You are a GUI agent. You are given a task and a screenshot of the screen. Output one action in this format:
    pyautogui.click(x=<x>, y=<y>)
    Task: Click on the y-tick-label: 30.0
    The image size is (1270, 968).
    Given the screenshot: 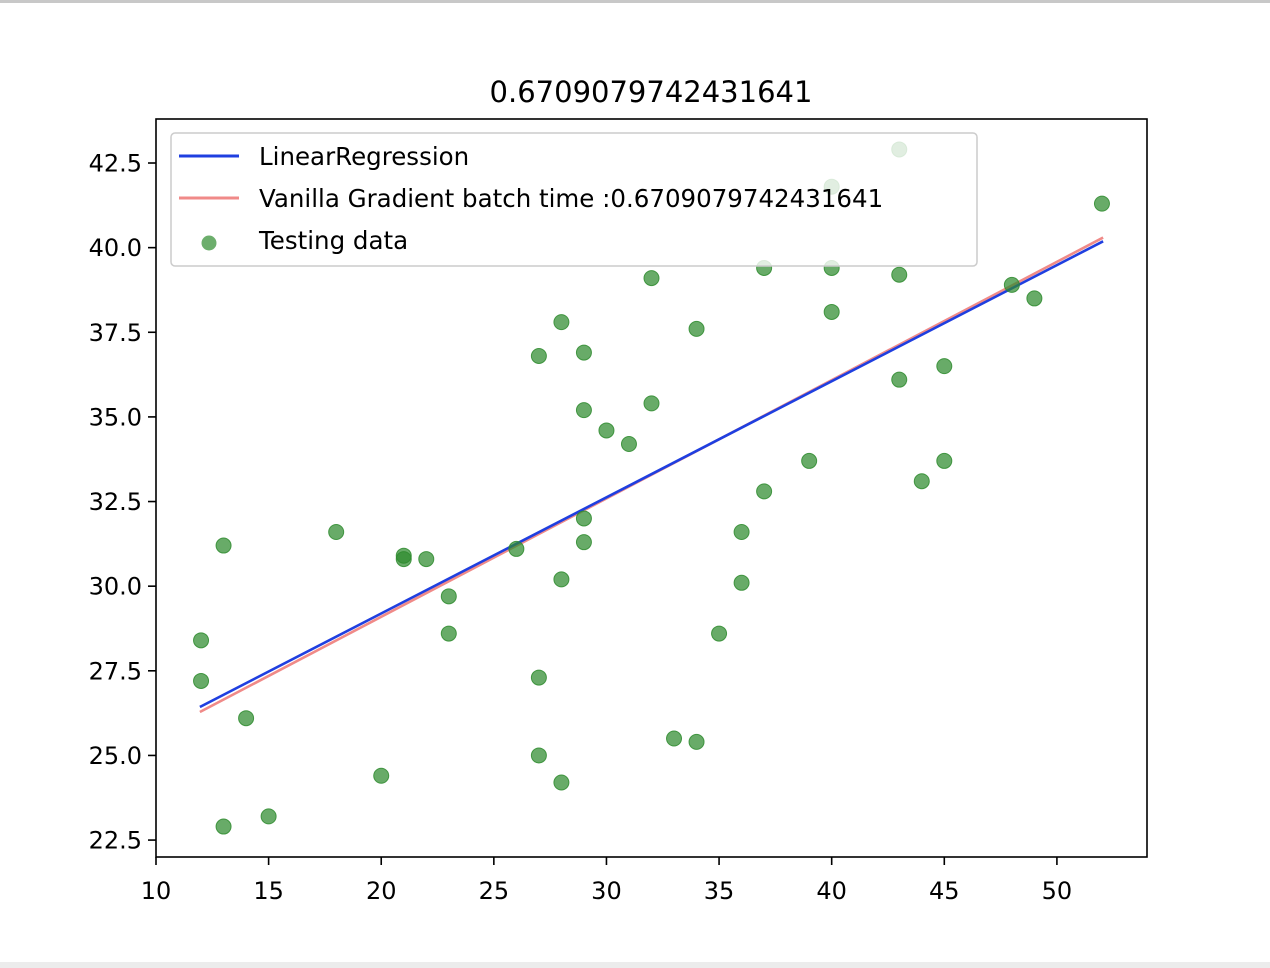 What is the action you would take?
    pyautogui.click(x=115, y=587)
    